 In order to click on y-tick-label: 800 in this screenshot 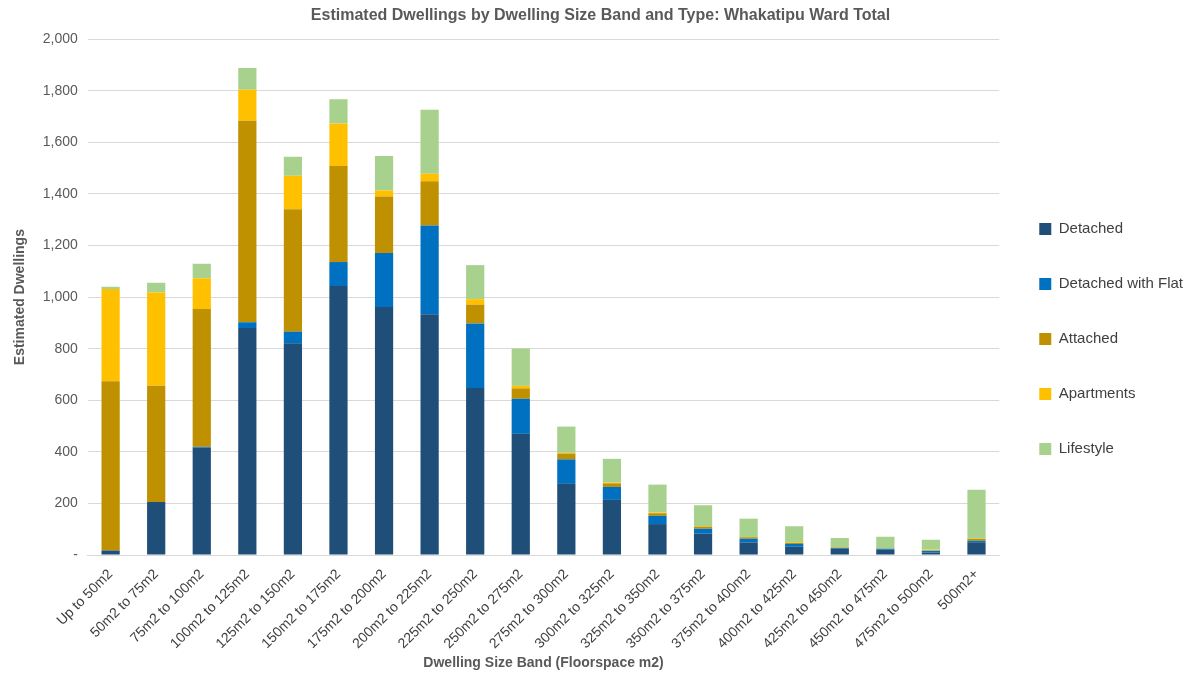, I will do `click(66, 347)`.